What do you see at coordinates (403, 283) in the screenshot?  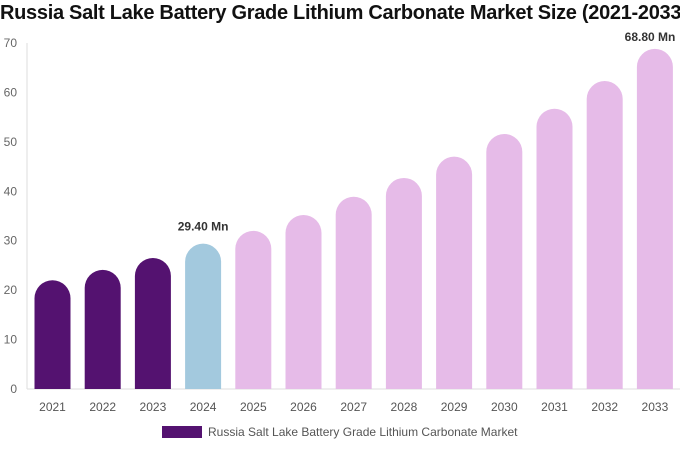 I see `bar-2028` at bounding box center [403, 283].